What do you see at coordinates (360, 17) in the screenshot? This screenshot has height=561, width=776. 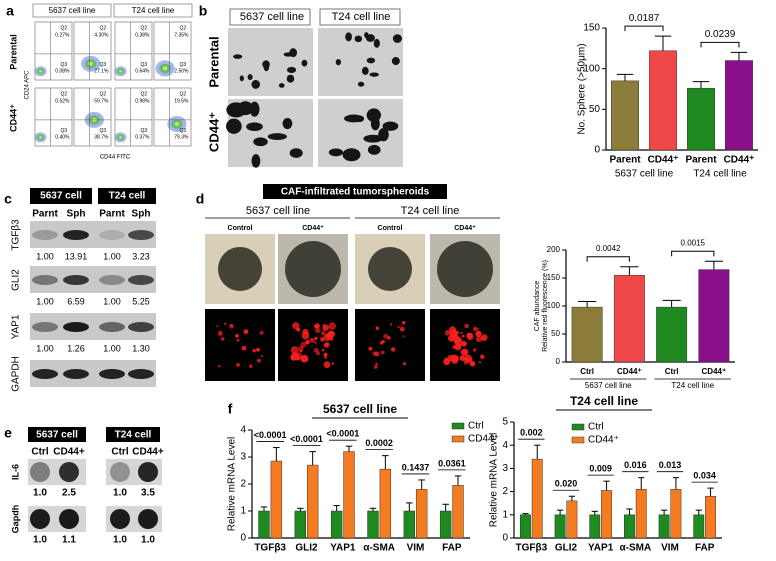 I see `column-header-box` at bounding box center [360, 17].